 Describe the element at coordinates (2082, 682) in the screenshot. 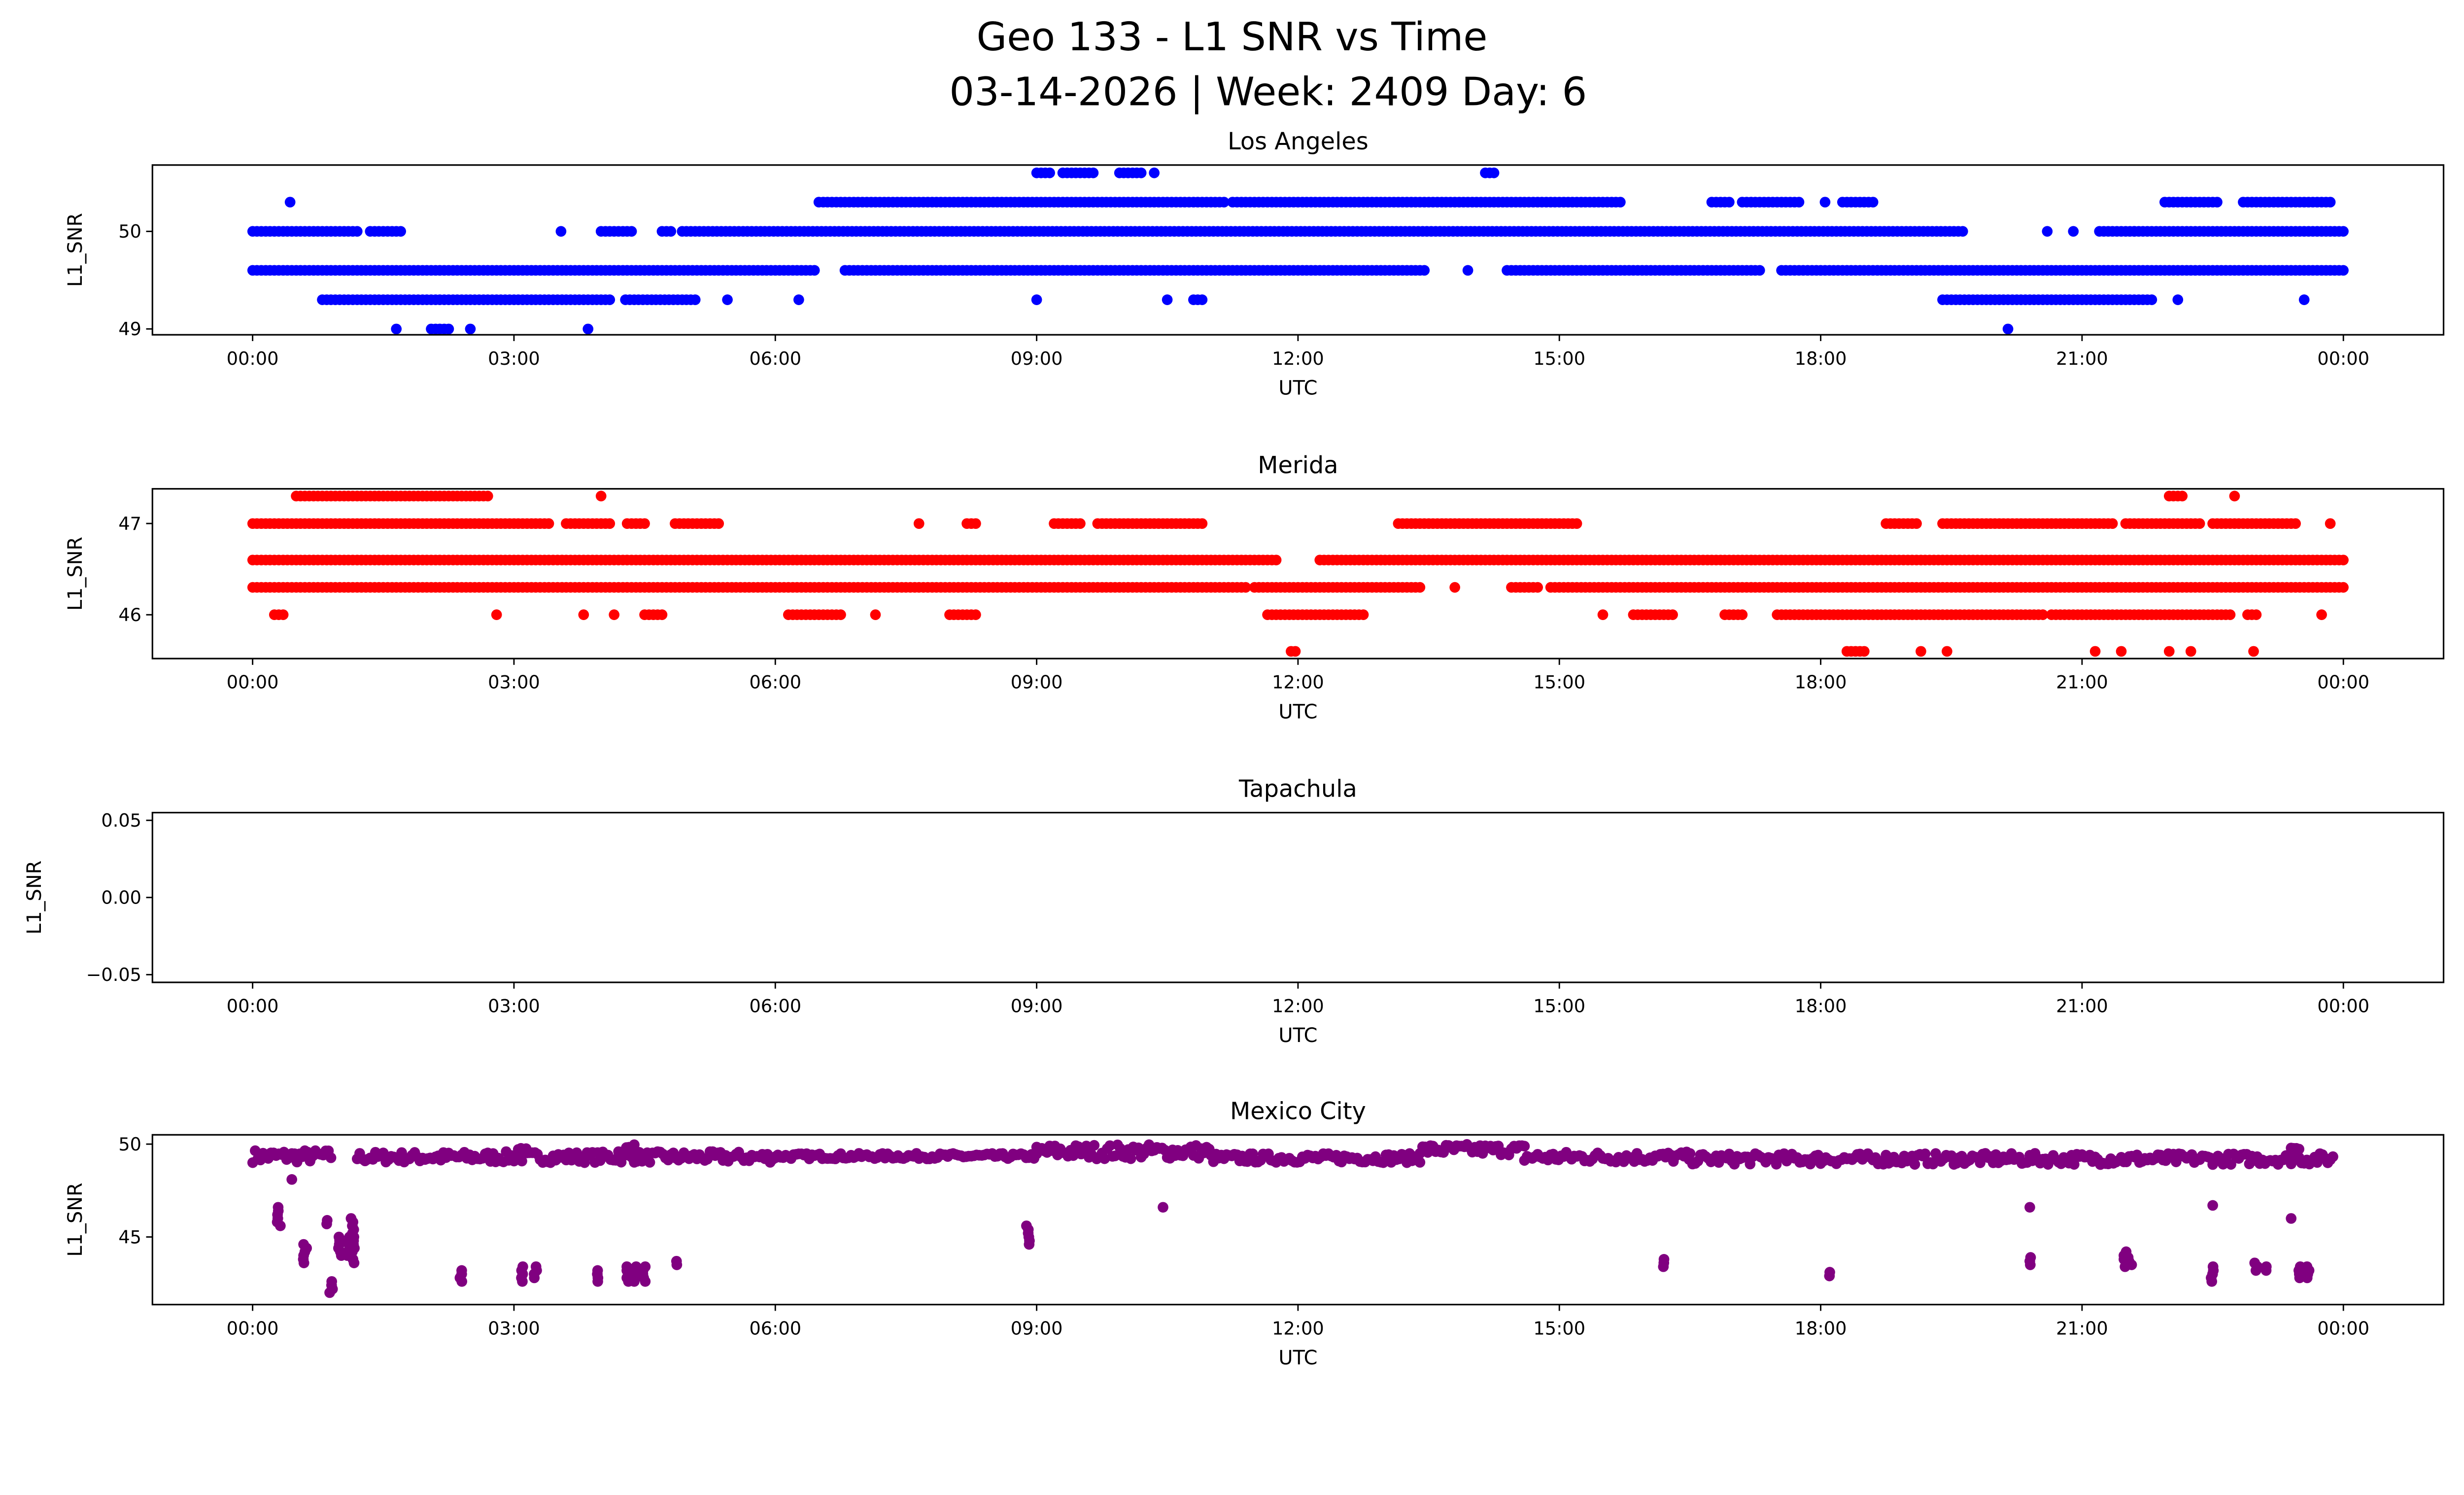

I see `x-tick-label: 21:00` at that location.